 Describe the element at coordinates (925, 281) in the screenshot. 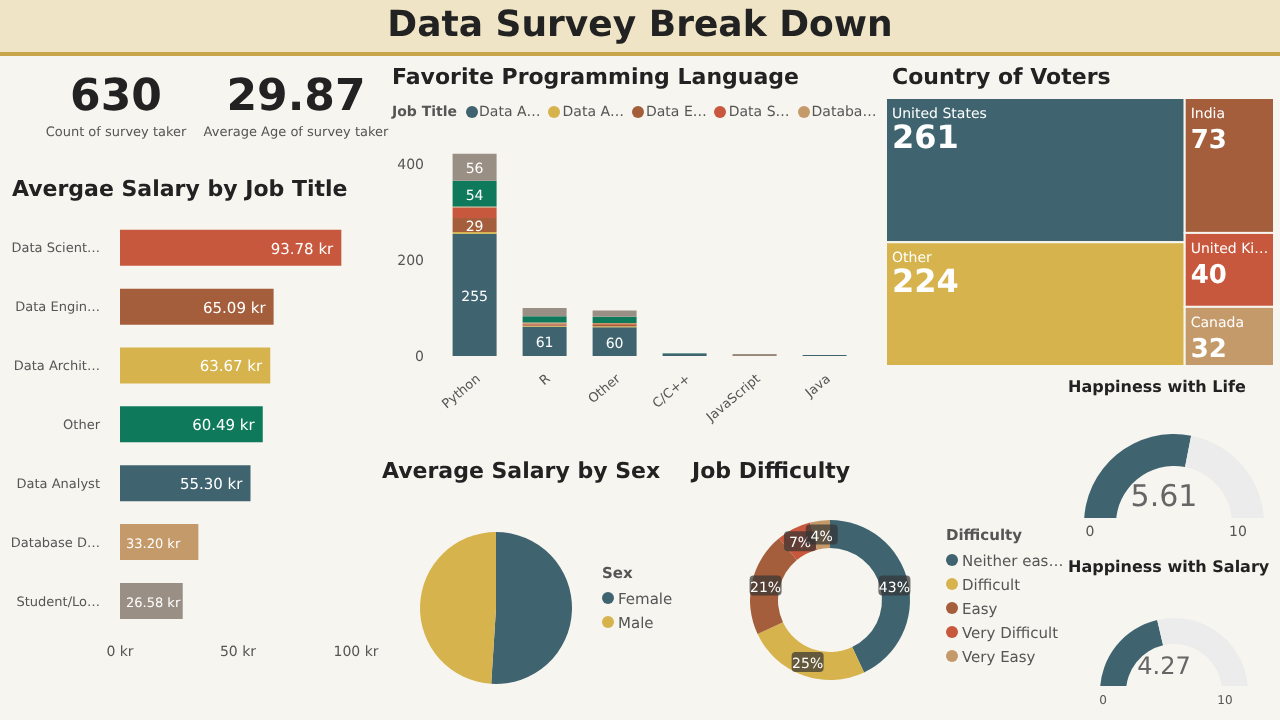

I see `data-label: 224` at that location.